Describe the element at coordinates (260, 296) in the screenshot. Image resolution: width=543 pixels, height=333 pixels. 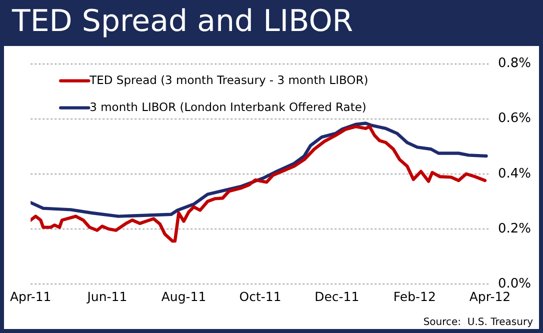
I see `x-tick-label: Oct-11` at that location.